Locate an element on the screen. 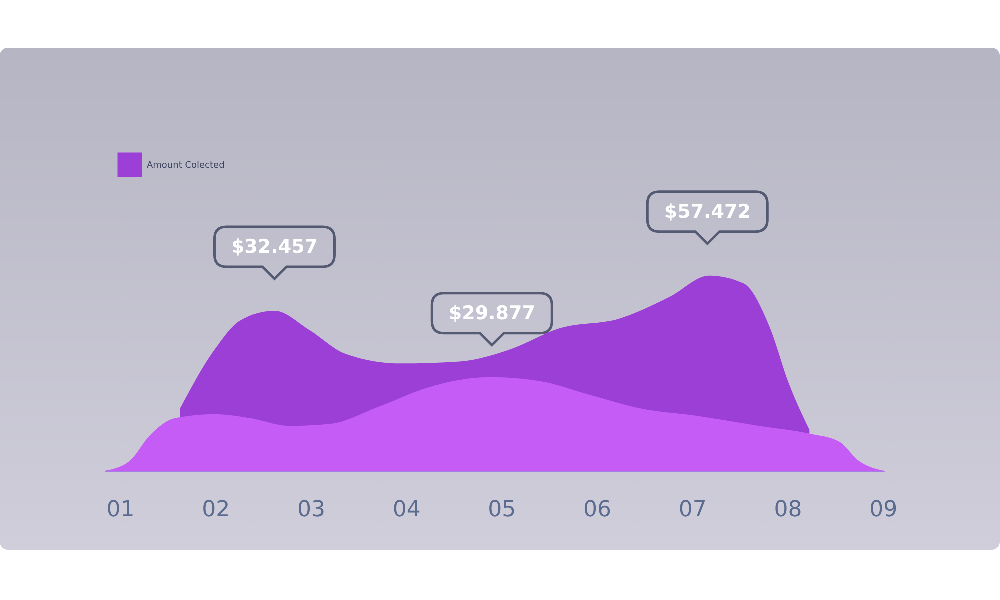 This screenshot has height=600, width=1000. x-tick-label: 05 is located at coordinates (502, 510).